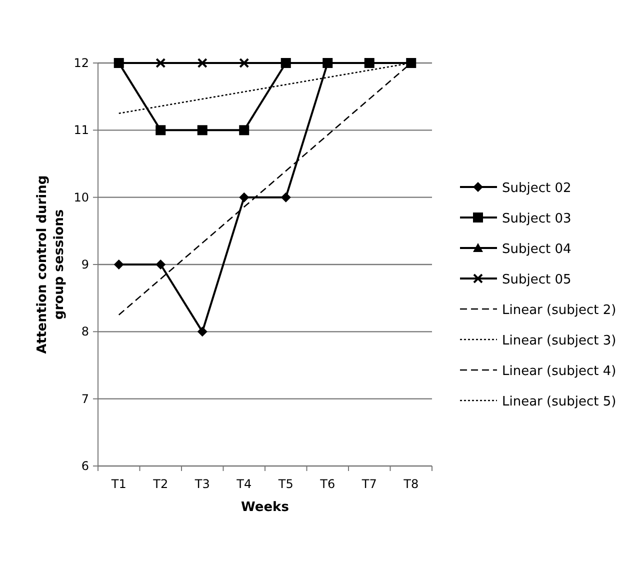  Describe the element at coordinates (537, 188) in the screenshot. I see `legend-label: Subject 02` at that location.